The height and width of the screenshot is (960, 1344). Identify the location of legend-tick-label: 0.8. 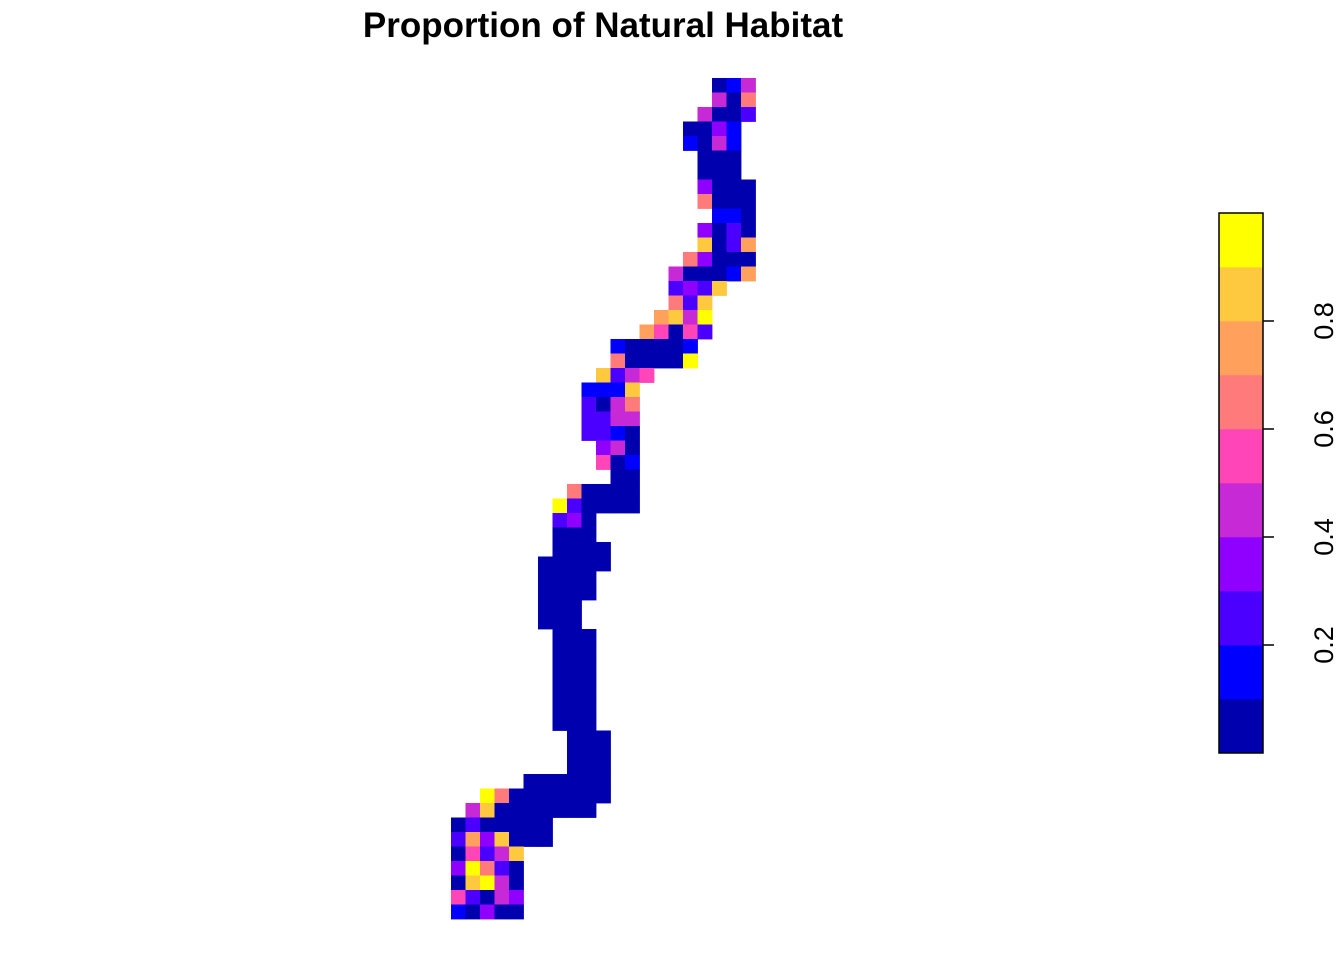
(1324, 321).